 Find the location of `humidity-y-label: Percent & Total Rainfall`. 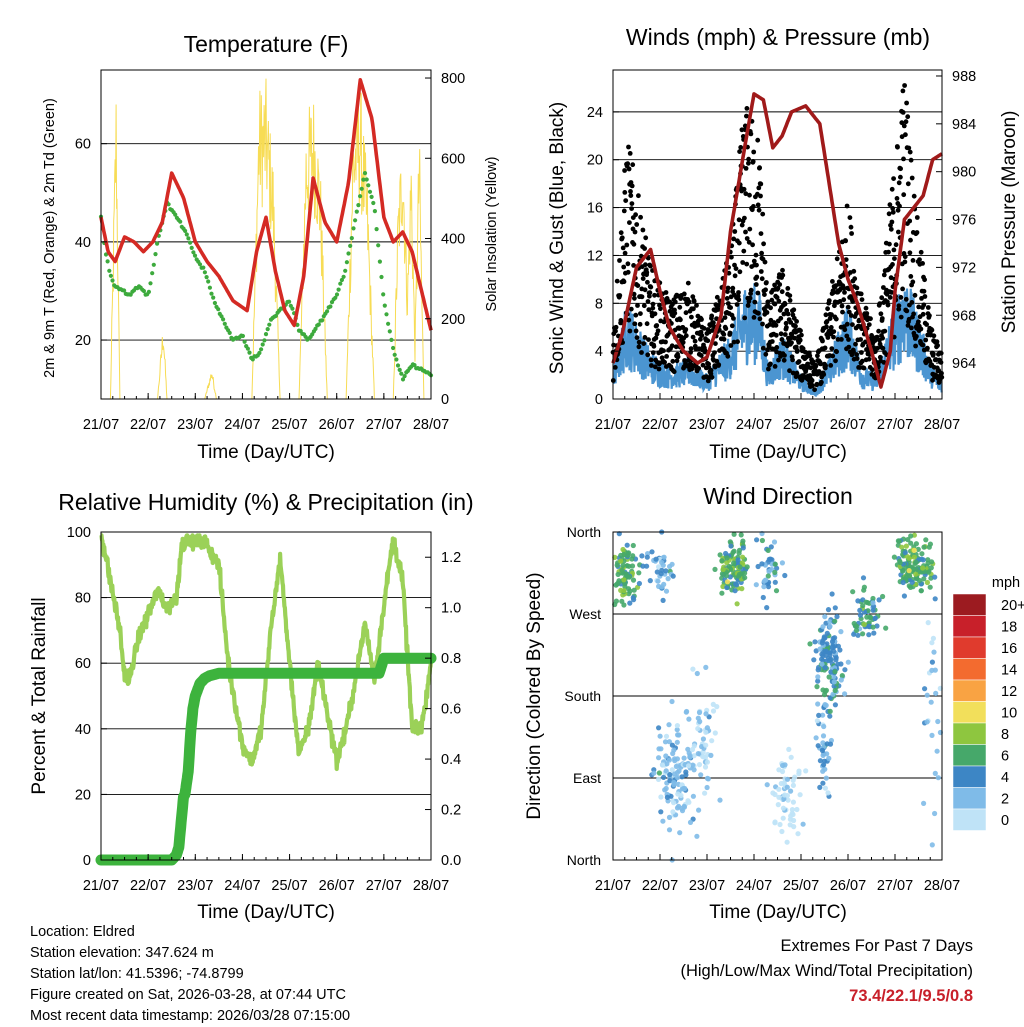

humidity-y-label: Percent & Total Rainfall is located at coordinates (39, 695).